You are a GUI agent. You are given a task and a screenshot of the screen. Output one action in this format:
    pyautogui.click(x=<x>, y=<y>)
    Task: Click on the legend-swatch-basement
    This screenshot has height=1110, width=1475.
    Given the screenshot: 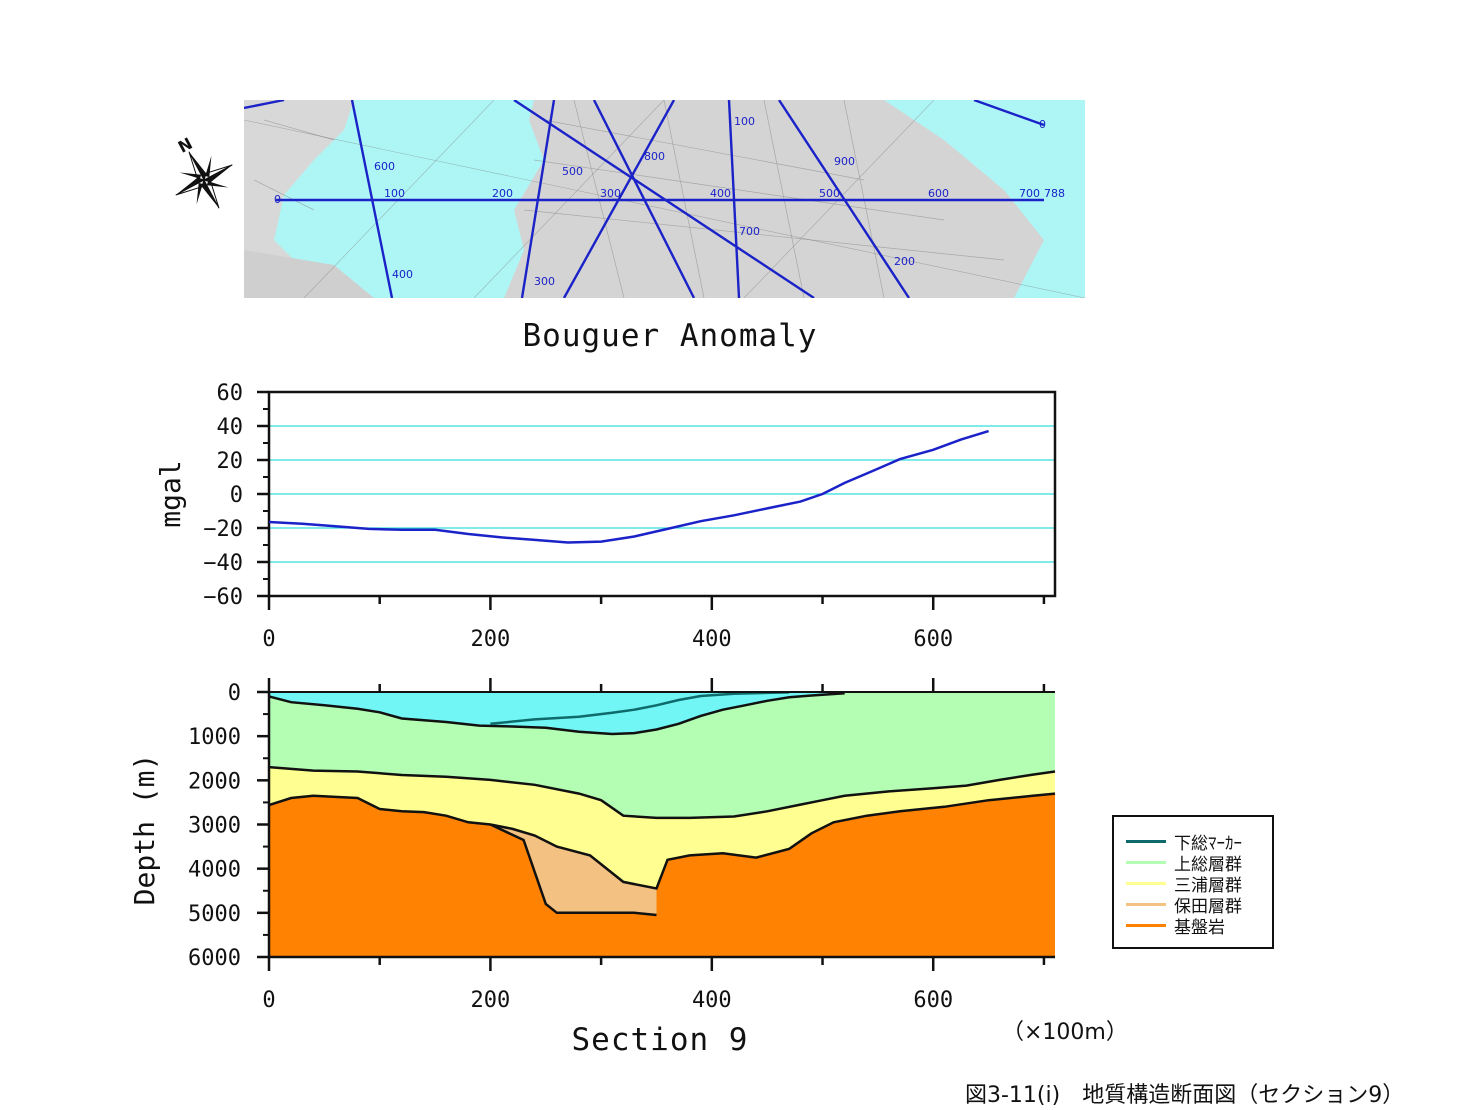 What is the action you would take?
    pyautogui.click(x=1146, y=925)
    